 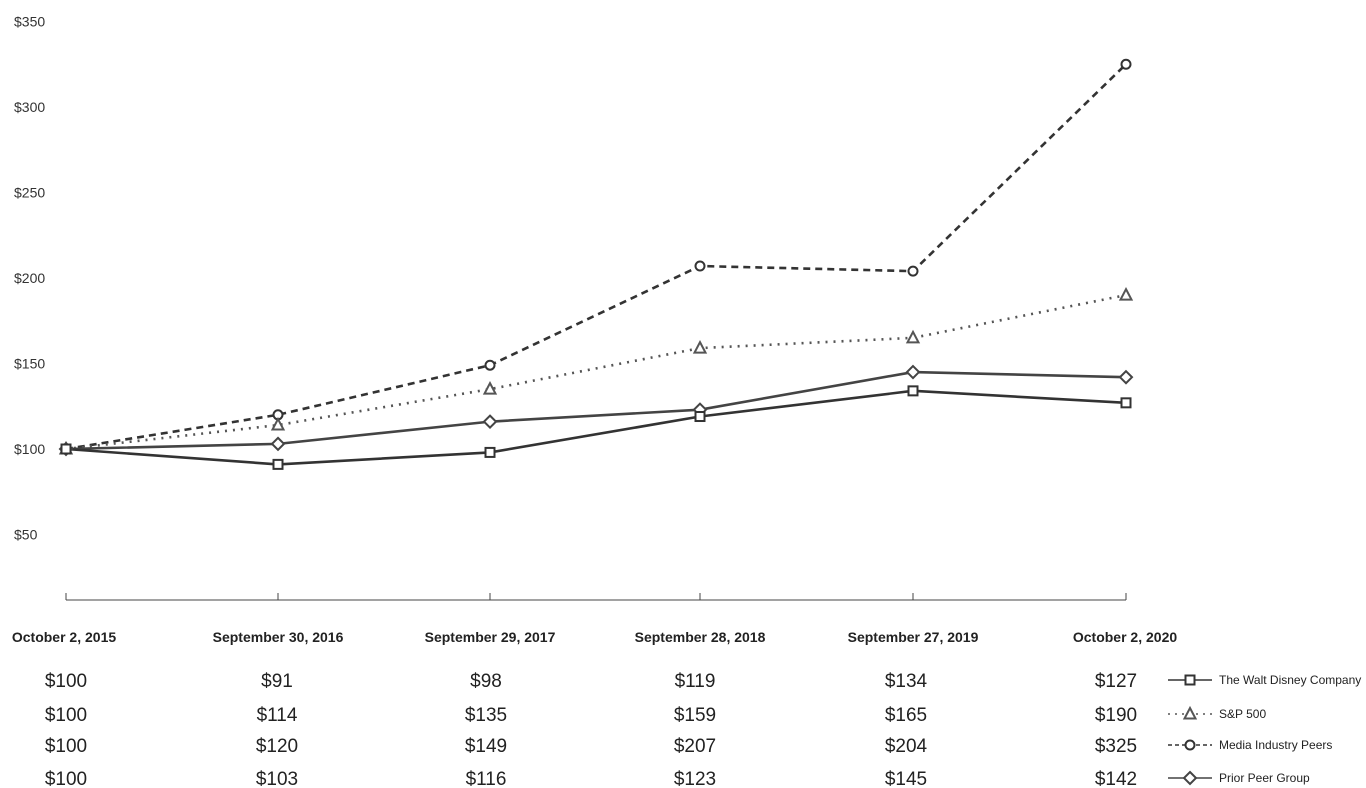 What do you see at coordinates (29, 364) in the screenshot?
I see `y-tick-label: $150` at bounding box center [29, 364].